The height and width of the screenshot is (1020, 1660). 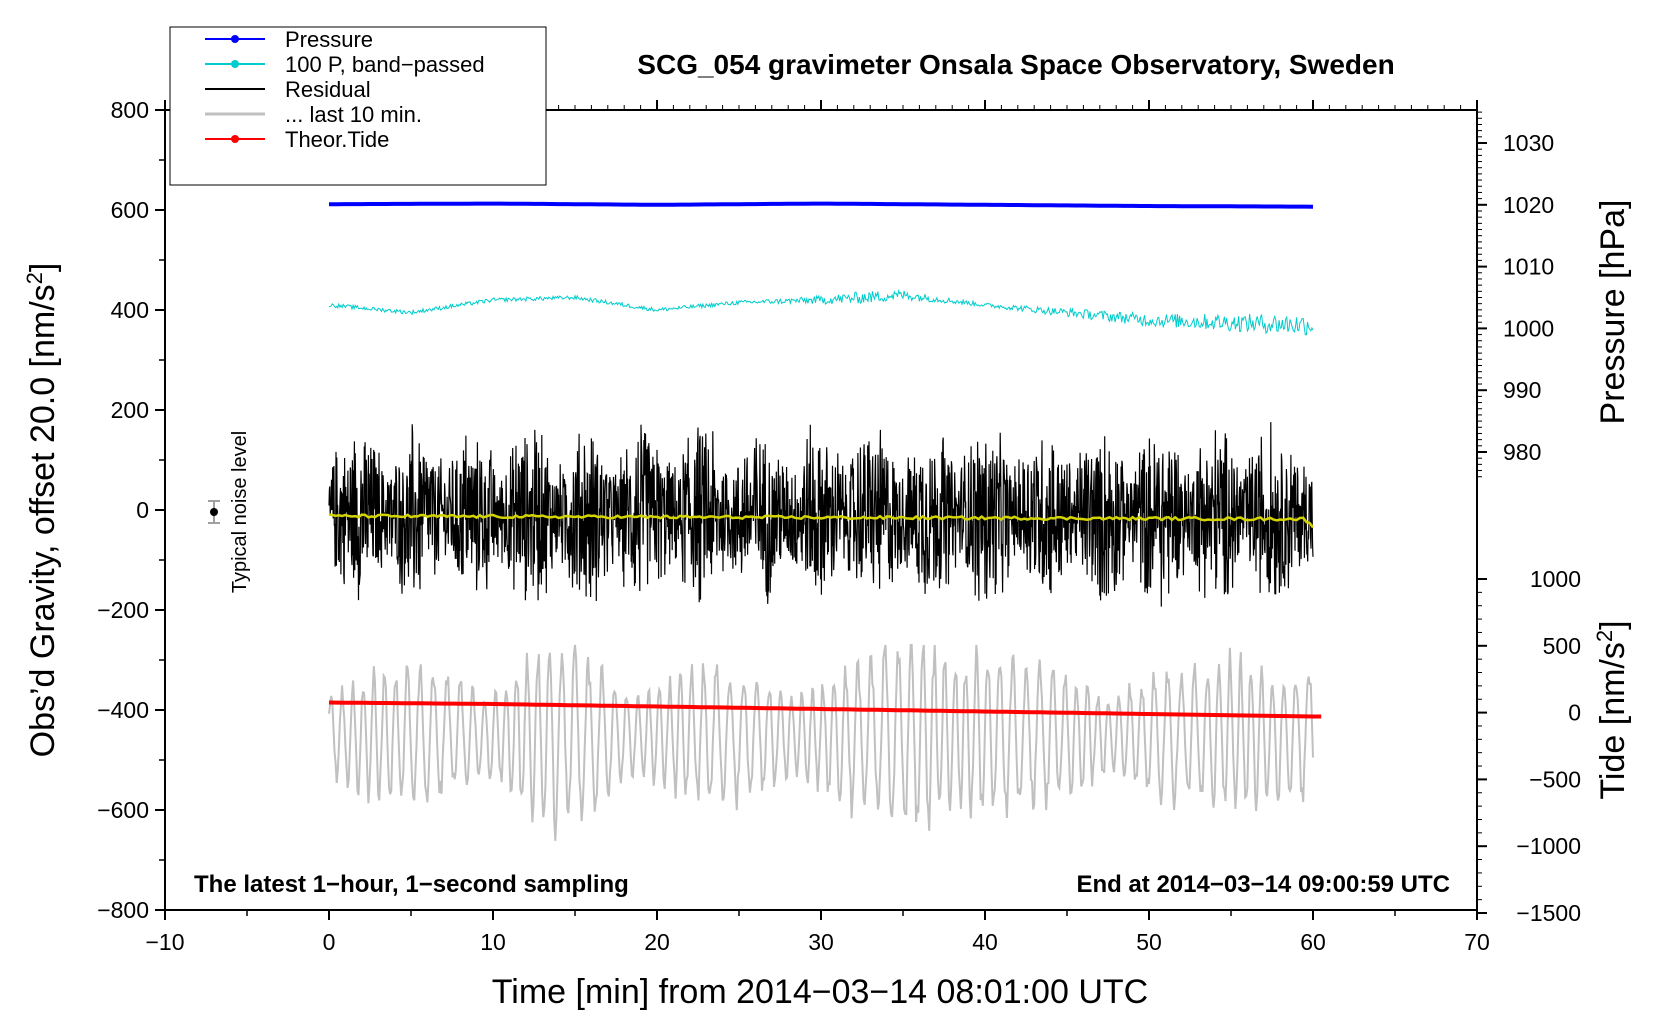 I want to click on noise-level-marker, so click(x=214, y=512).